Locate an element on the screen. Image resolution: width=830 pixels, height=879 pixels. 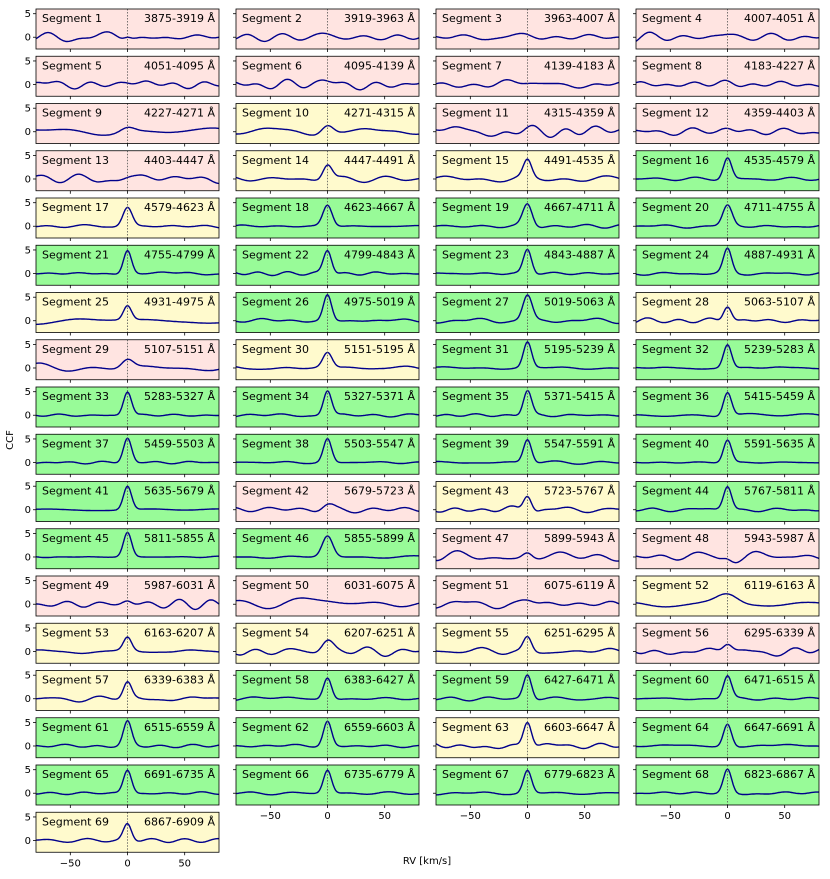
panel-segment-26: Segment 26 4975-5019 Å is located at coordinates (326, 314).